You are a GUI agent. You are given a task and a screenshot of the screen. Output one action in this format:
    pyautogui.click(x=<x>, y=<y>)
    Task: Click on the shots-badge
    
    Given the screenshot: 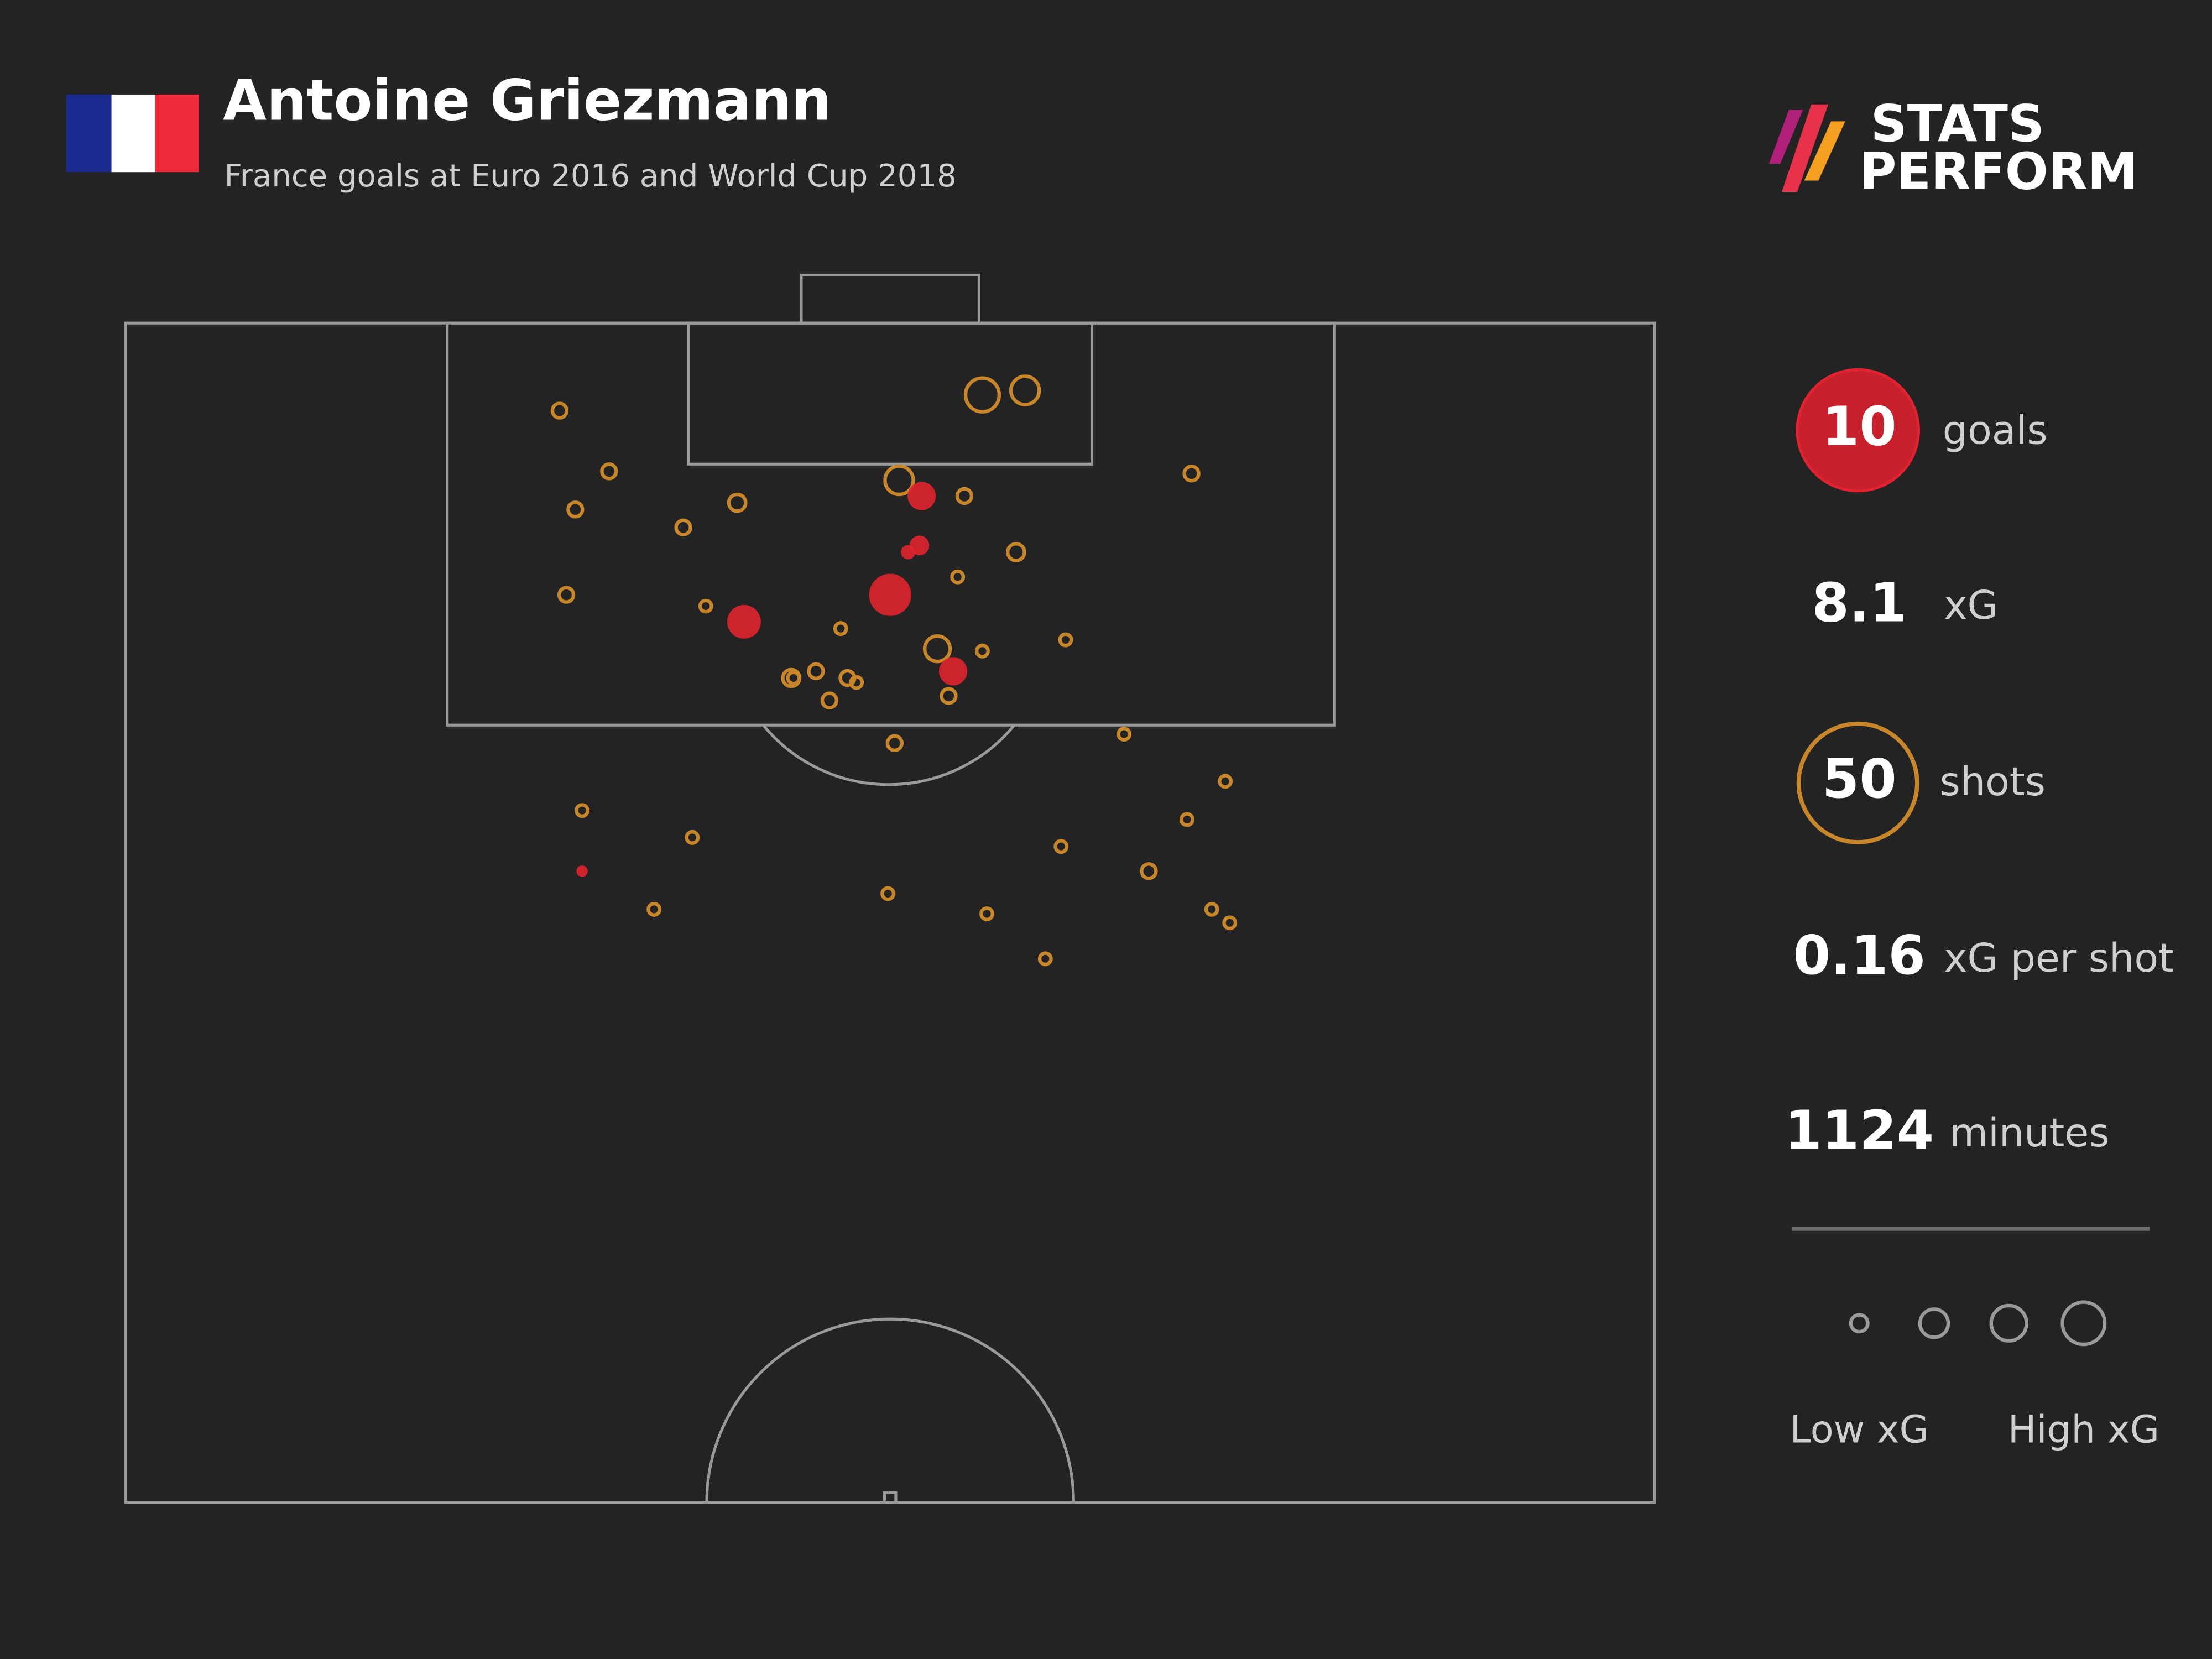 What is the action you would take?
    pyautogui.click(x=1858, y=783)
    